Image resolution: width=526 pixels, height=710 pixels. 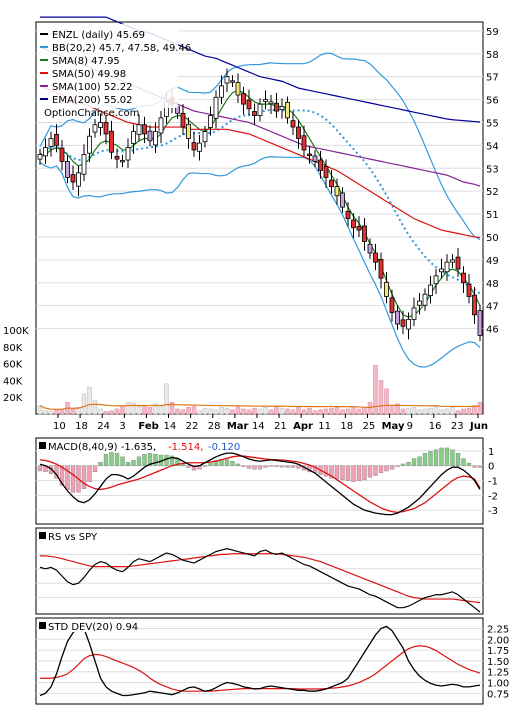 I want to click on price-tick-label: 58, so click(x=492, y=55).